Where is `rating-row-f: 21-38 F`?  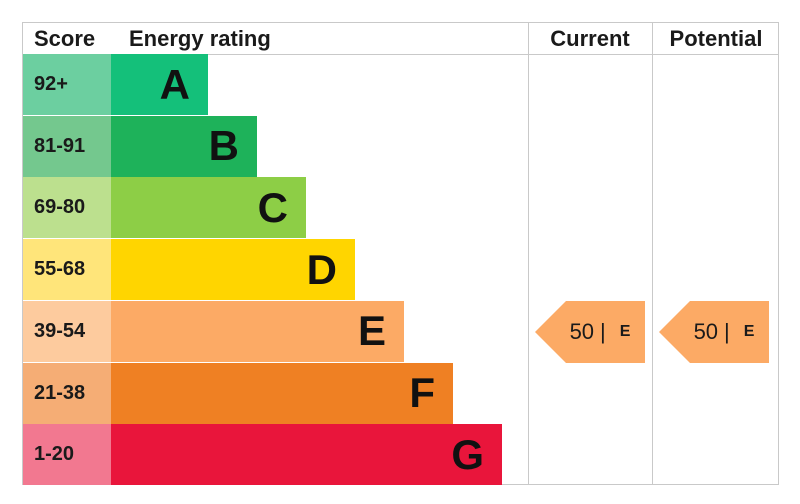 rating-row-f: 21-38 F is located at coordinates (238, 393).